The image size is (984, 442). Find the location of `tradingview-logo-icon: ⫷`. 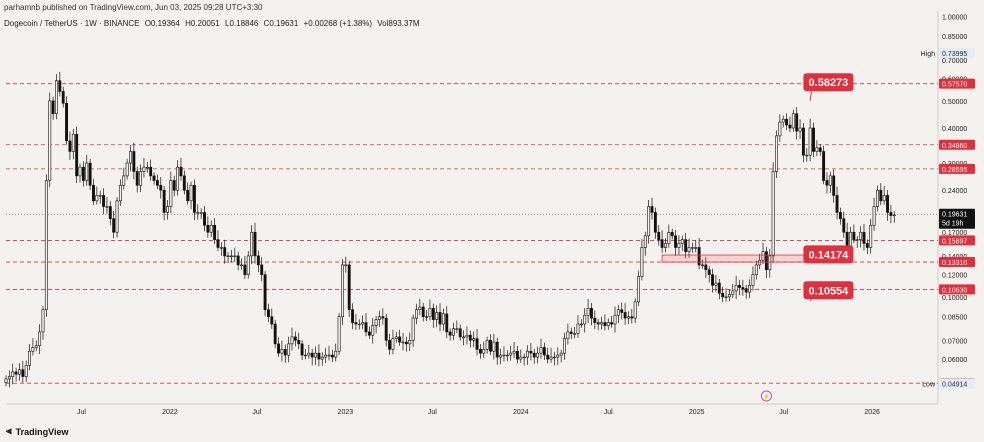

tradingview-logo-icon: ⫷ is located at coordinates (9, 431).